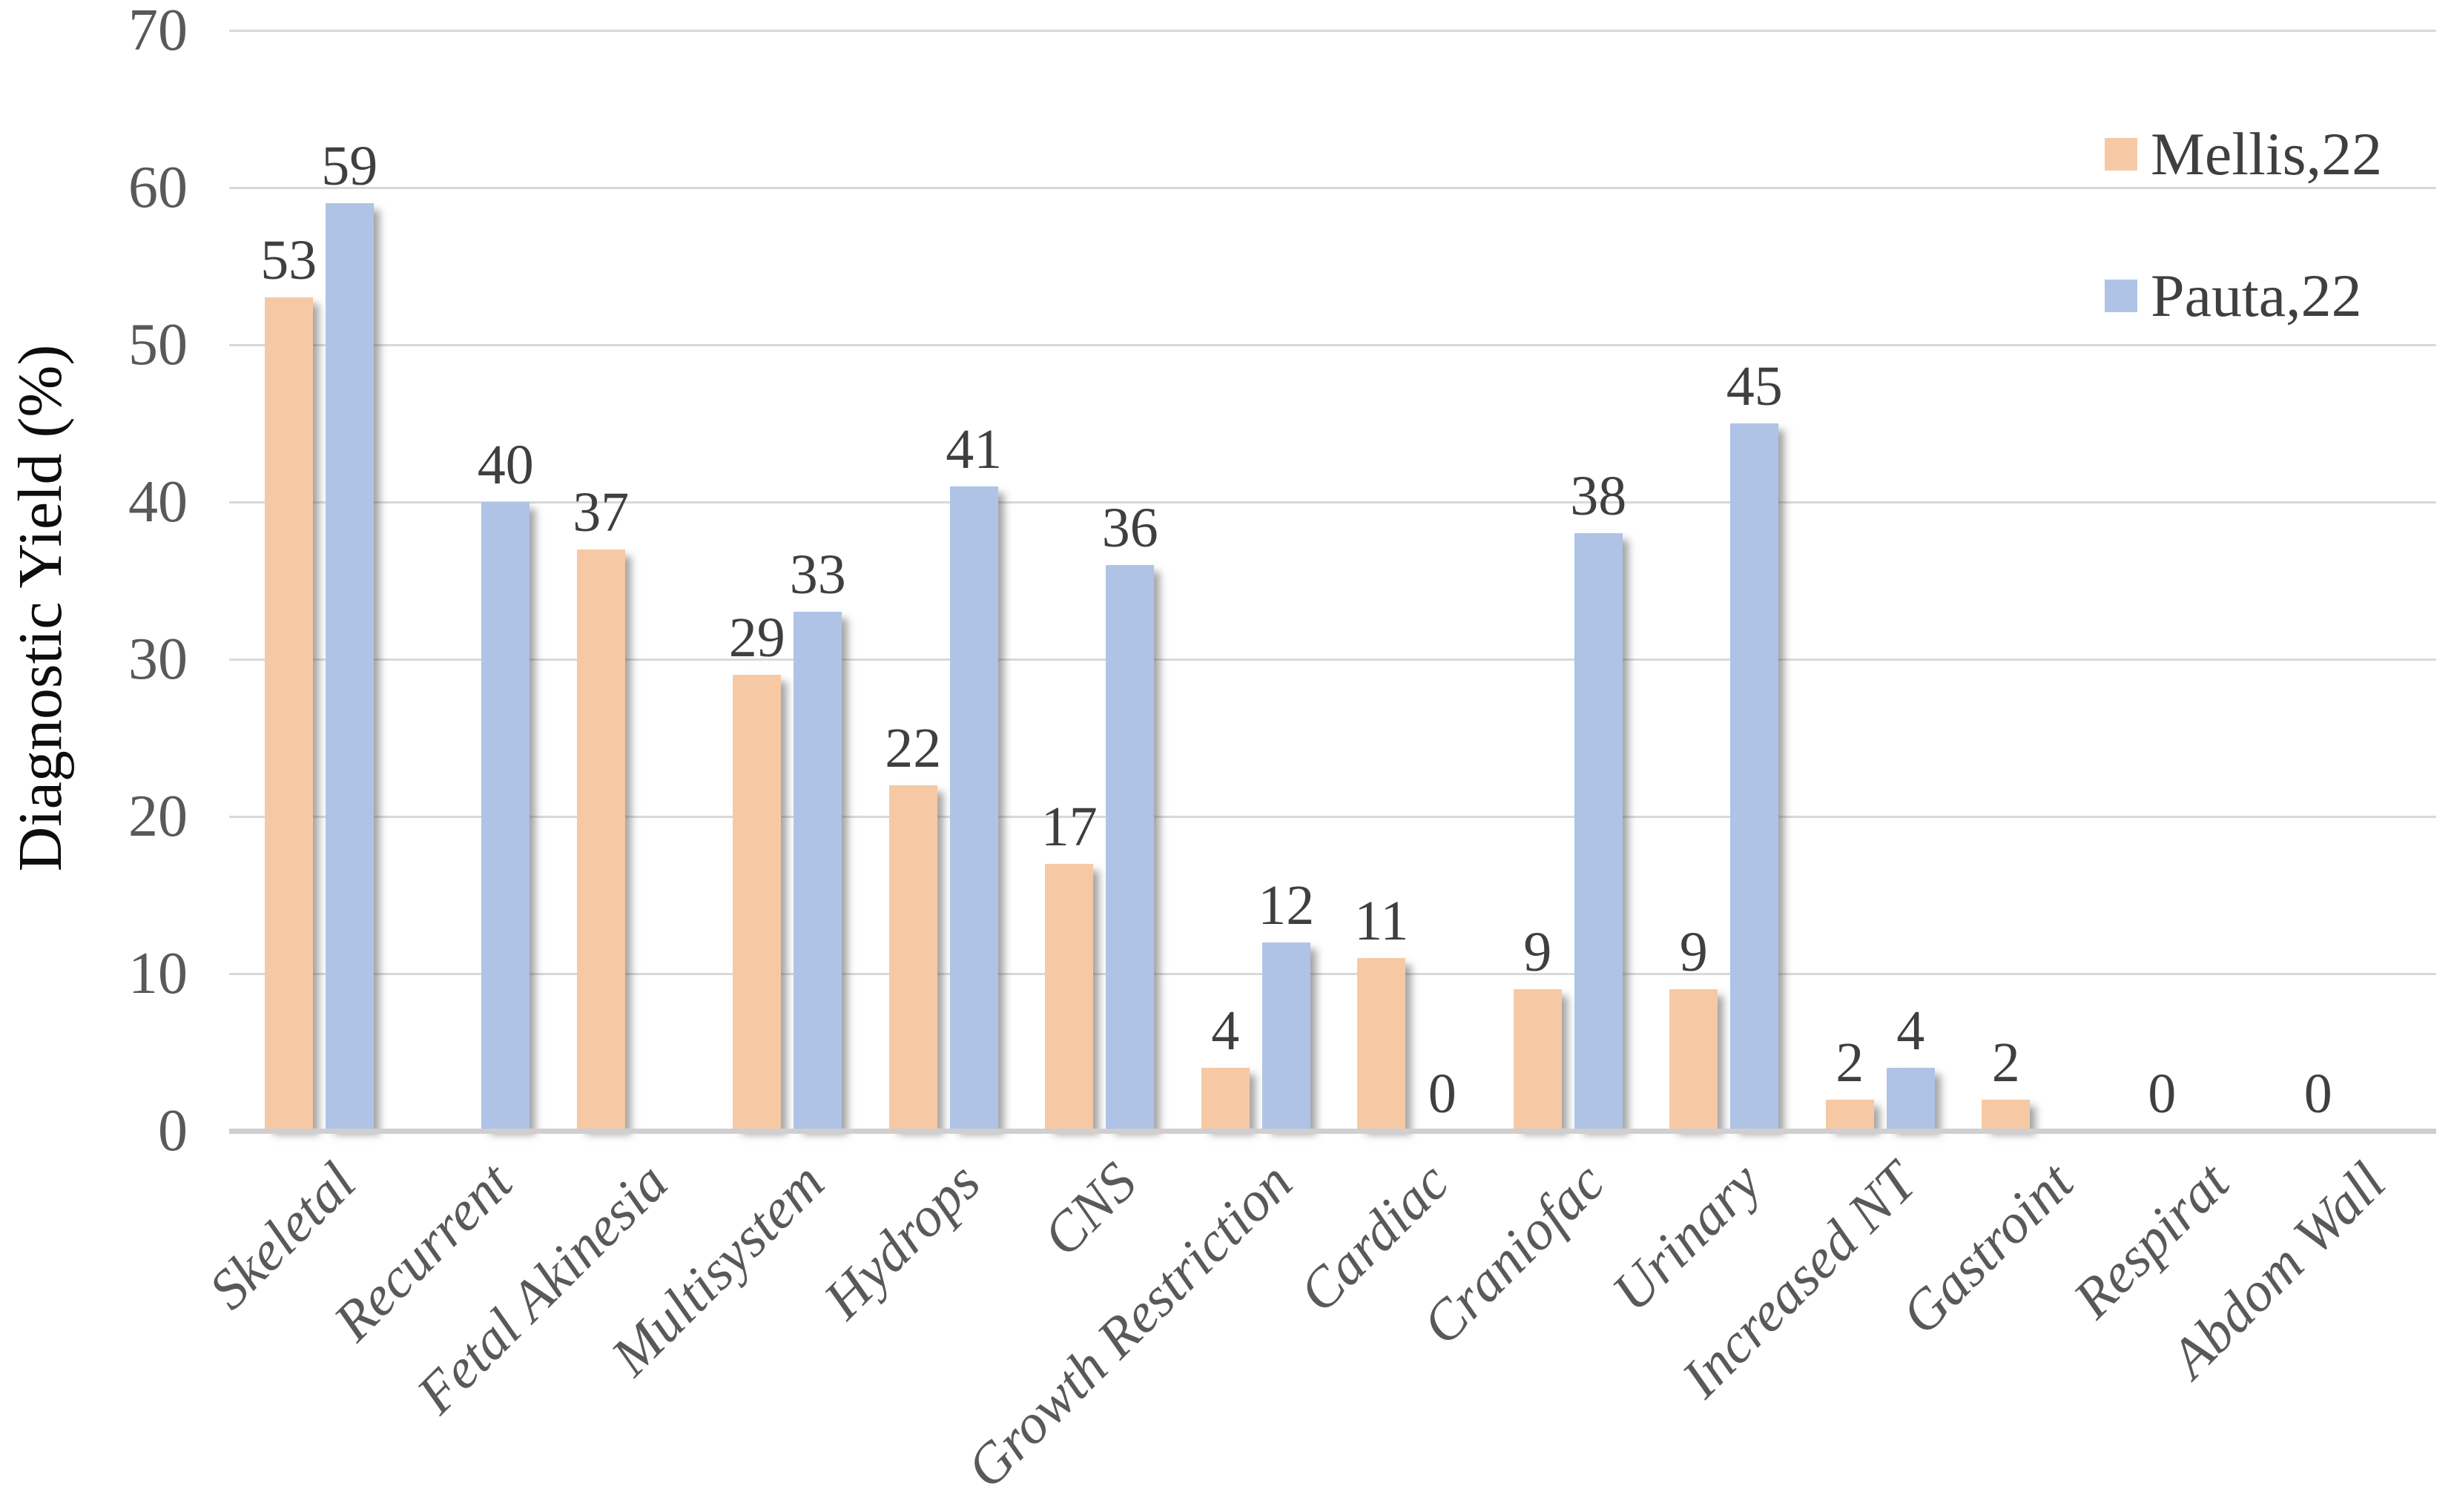  Describe the element at coordinates (1333, 1131) in the screenshot. I see `x-axis-line` at that location.